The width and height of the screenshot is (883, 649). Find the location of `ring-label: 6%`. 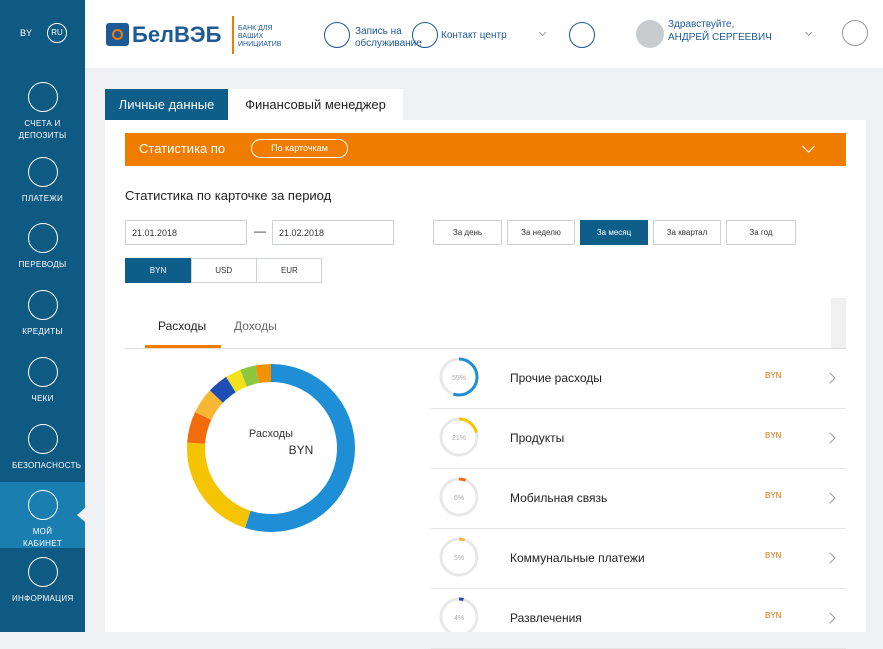

ring-label: 6% is located at coordinates (459, 498).